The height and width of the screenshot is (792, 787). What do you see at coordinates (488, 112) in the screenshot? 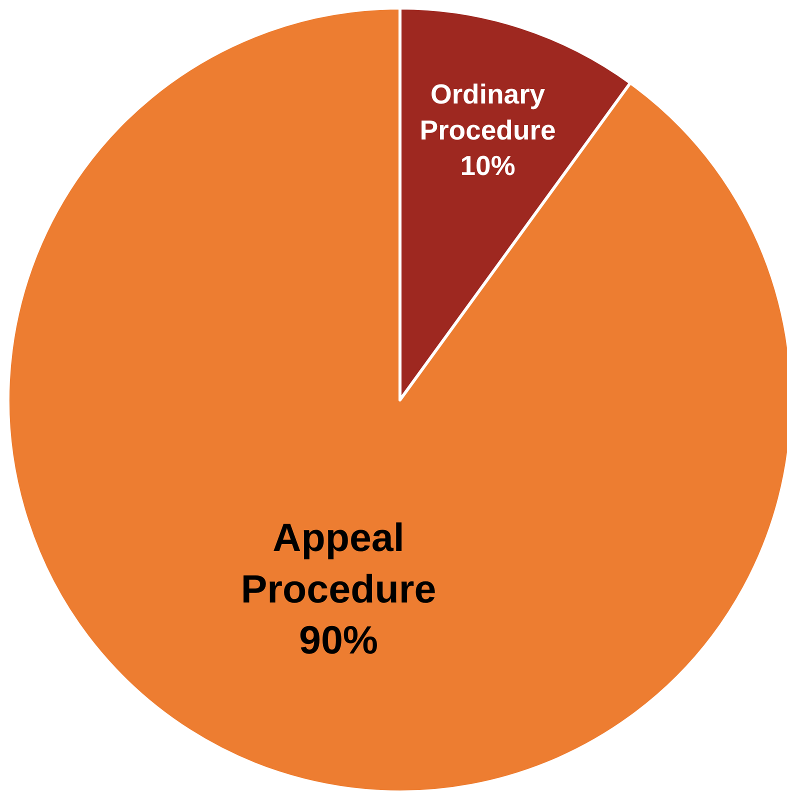
I see `slice-label: Ordinary Procedure` at bounding box center [488, 112].